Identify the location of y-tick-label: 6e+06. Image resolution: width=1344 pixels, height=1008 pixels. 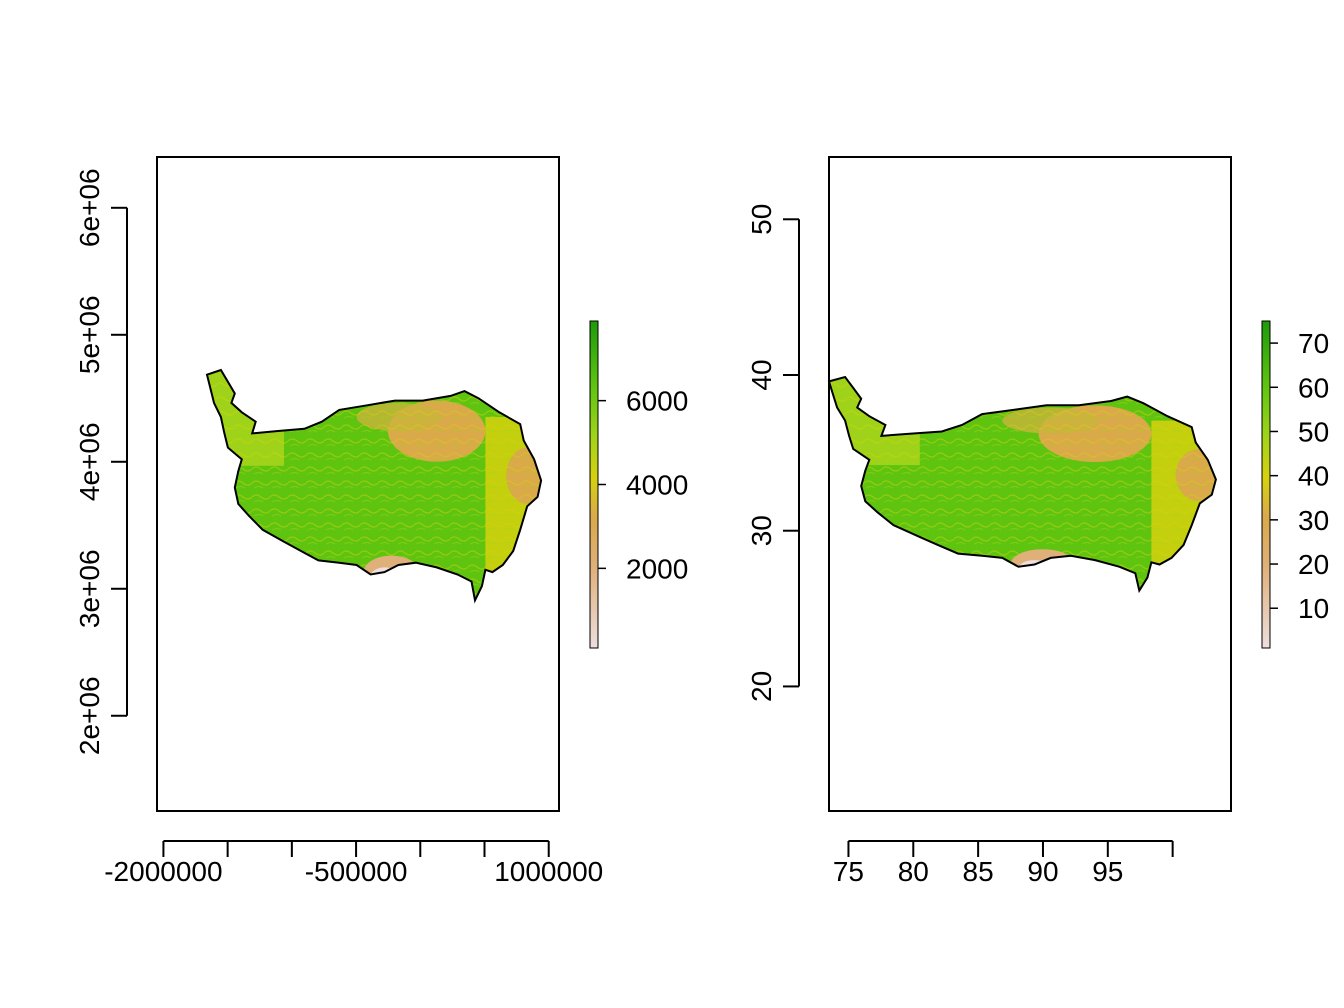
(89, 207).